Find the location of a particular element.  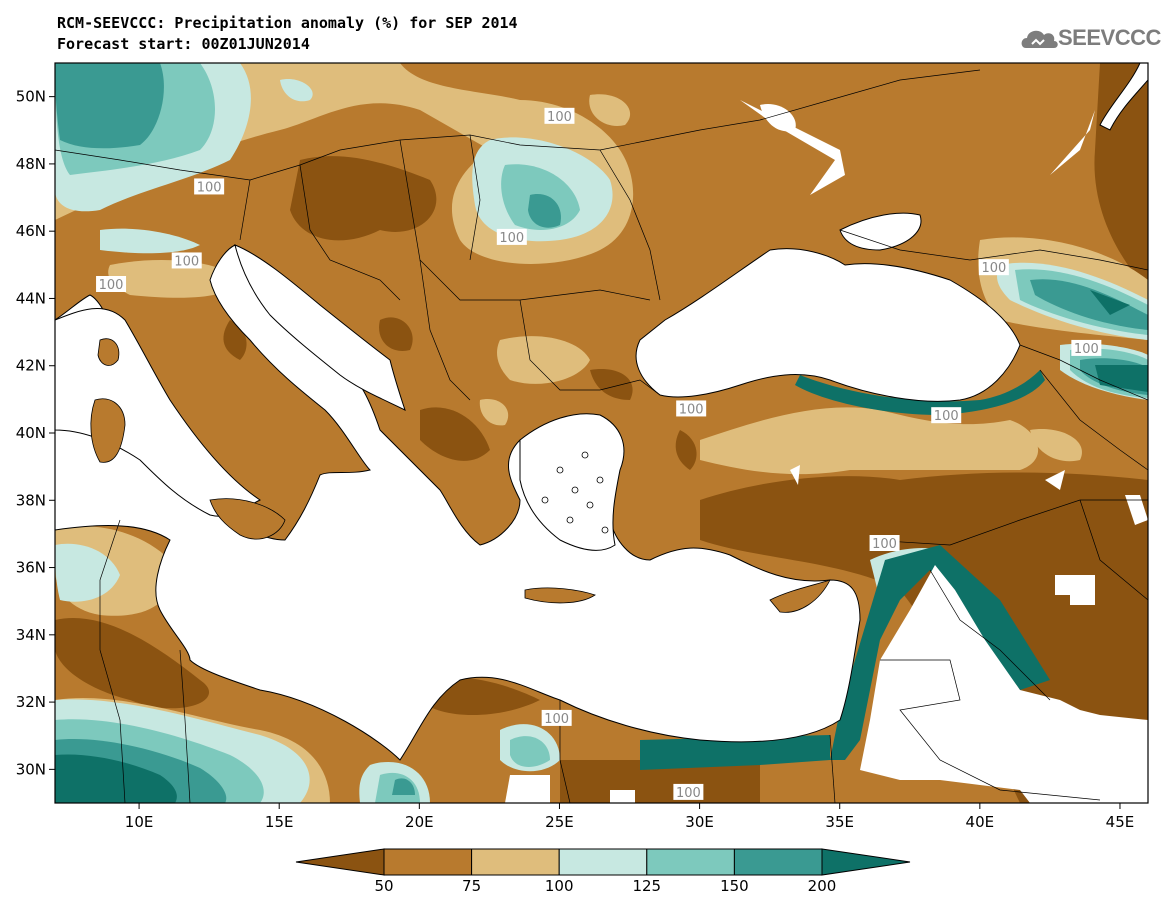

lat-tick-label: 42N is located at coordinates (31, 366).